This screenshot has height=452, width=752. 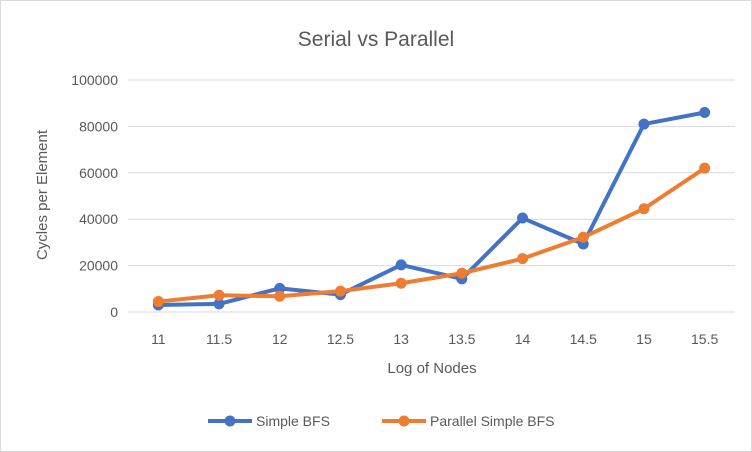 I want to click on x-tick-label: 12.5, so click(x=340, y=339).